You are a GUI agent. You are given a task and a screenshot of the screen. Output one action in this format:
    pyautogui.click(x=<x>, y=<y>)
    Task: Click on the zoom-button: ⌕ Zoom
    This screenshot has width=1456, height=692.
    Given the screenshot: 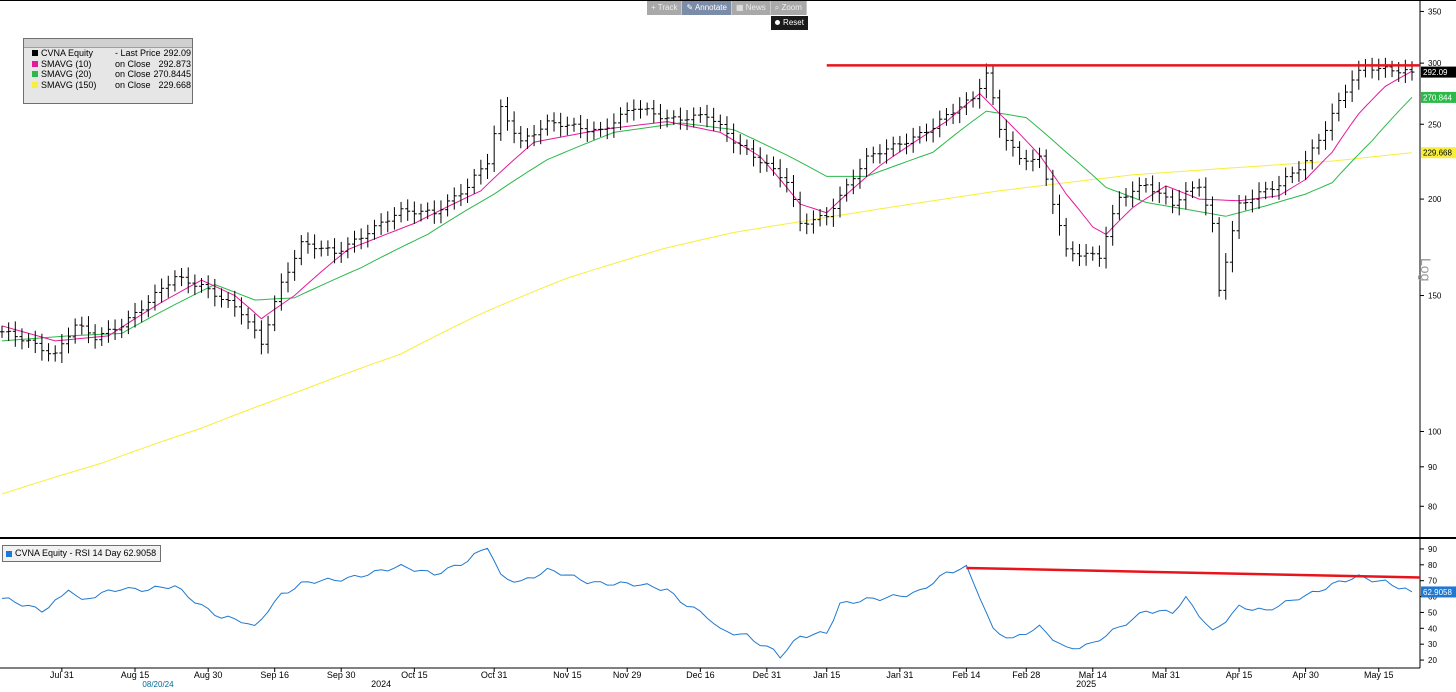 What is the action you would take?
    pyautogui.click(x=789, y=8)
    